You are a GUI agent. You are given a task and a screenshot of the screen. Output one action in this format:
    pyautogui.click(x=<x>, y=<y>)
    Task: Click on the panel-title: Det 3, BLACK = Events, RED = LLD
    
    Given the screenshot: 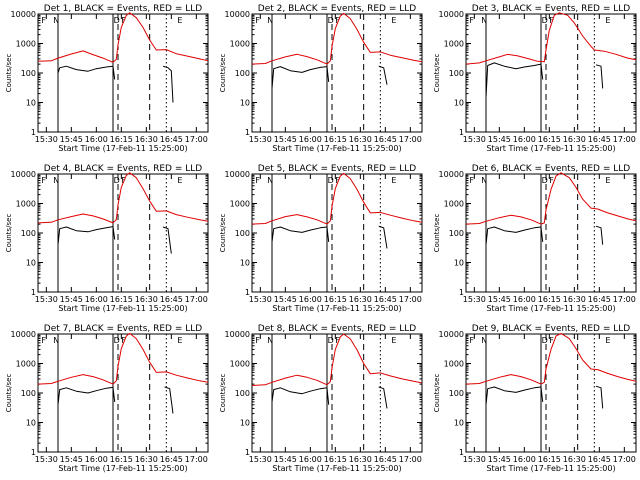 What is the action you would take?
    pyautogui.click(x=551, y=9)
    